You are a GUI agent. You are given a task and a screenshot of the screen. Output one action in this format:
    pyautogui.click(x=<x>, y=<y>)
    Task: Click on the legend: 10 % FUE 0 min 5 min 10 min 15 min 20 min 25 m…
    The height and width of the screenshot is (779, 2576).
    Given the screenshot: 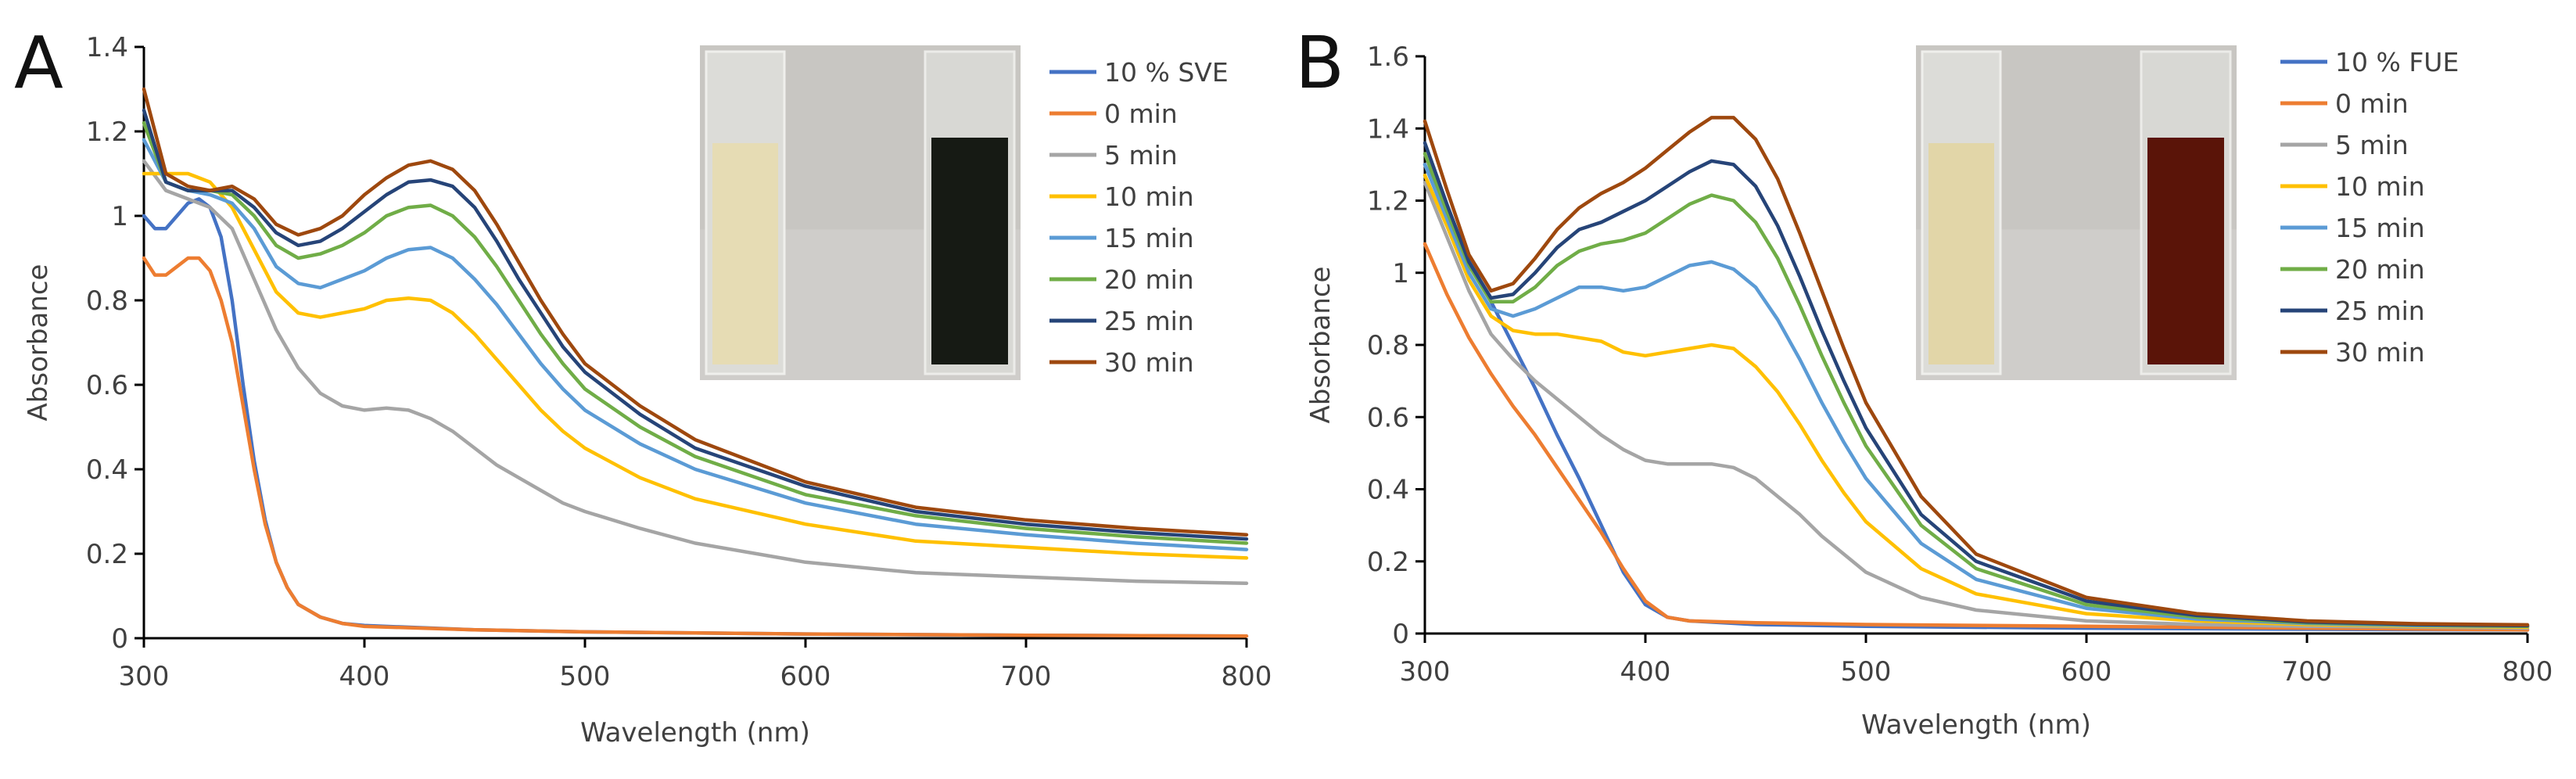 What is the action you would take?
    pyautogui.click(x=2369, y=207)
    